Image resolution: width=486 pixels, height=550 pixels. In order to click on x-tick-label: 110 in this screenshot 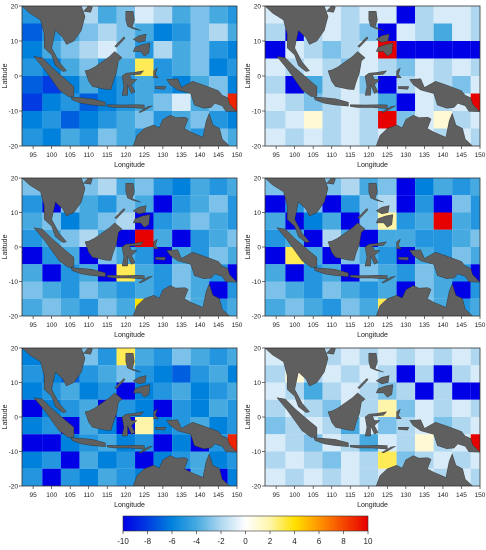, I will do `click(89, 155)`.